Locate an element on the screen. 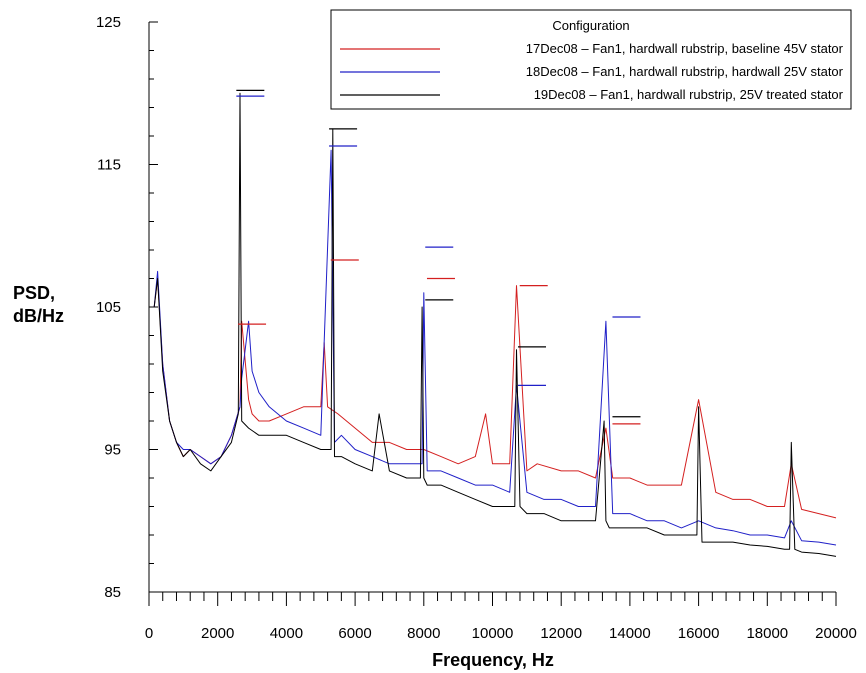 This screenshot has width=866, height=673. y-axis-title: PSD, dB/Hz is located at coordinates (38, 304).